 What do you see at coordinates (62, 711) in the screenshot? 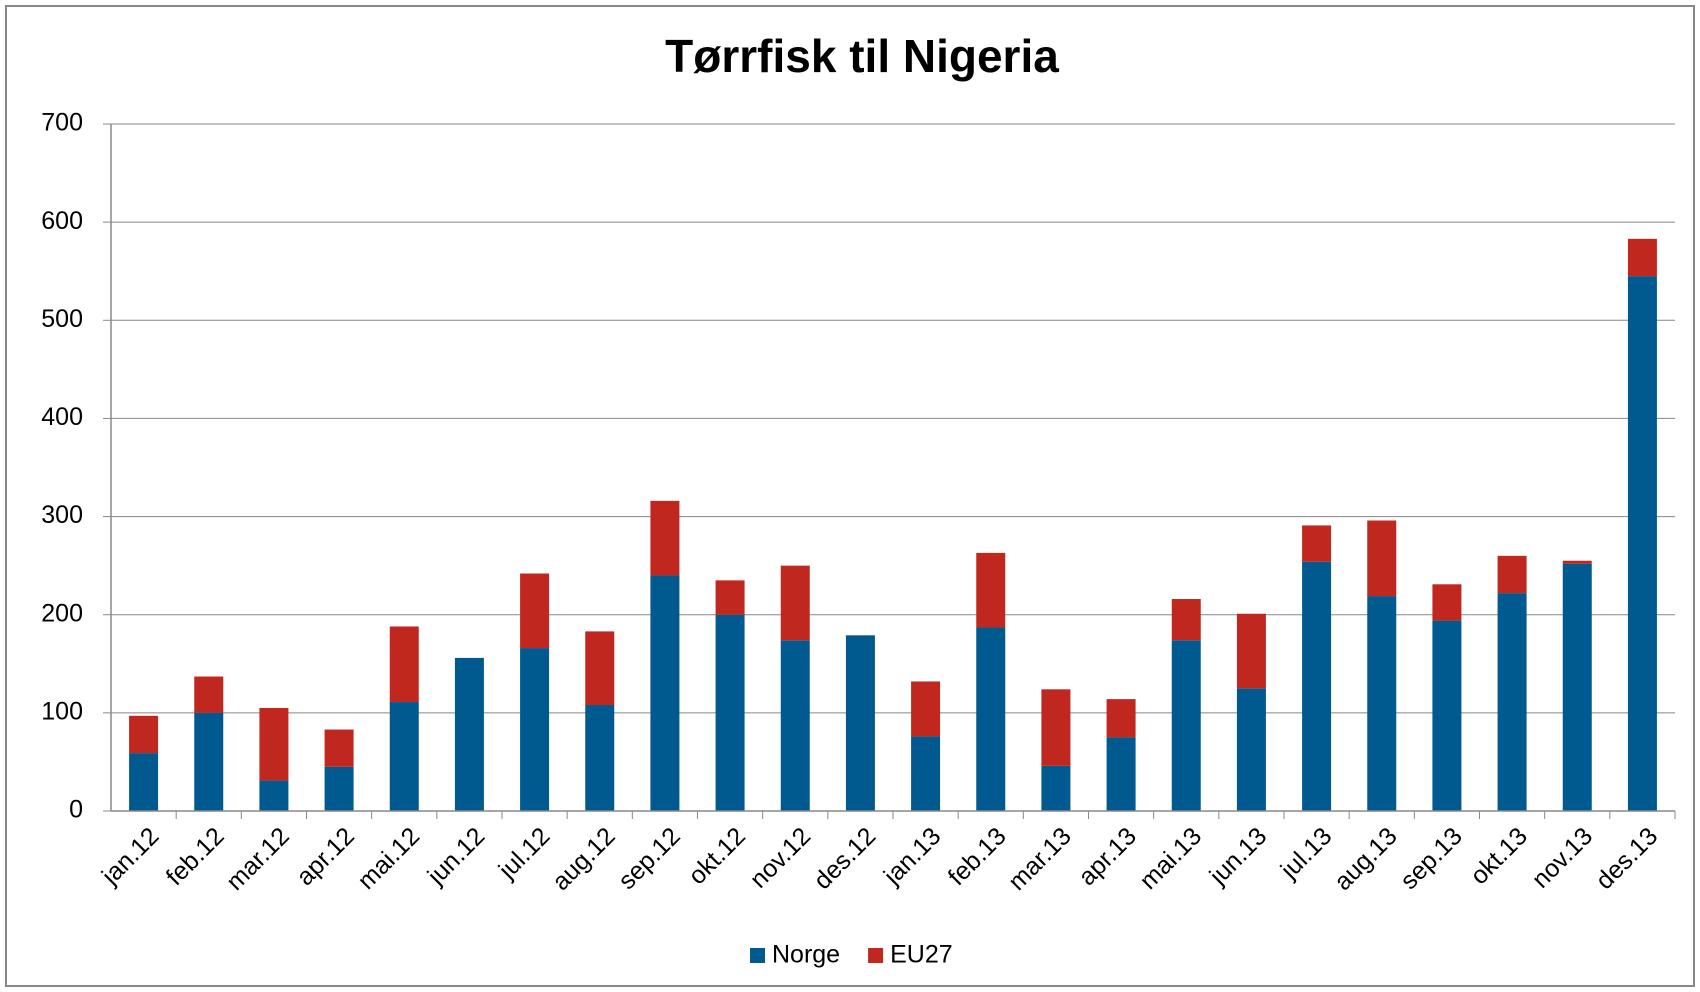
I see `y-tick-label: 100` at bounding box center [62, 711].